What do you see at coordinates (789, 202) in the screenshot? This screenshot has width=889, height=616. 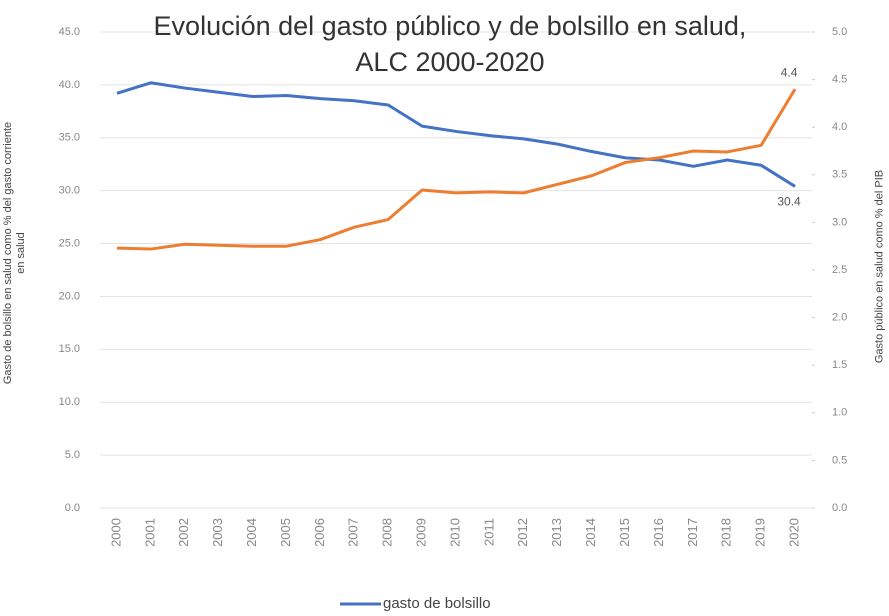 I see `data-label: 30.4` at bounding box center [789, 202].